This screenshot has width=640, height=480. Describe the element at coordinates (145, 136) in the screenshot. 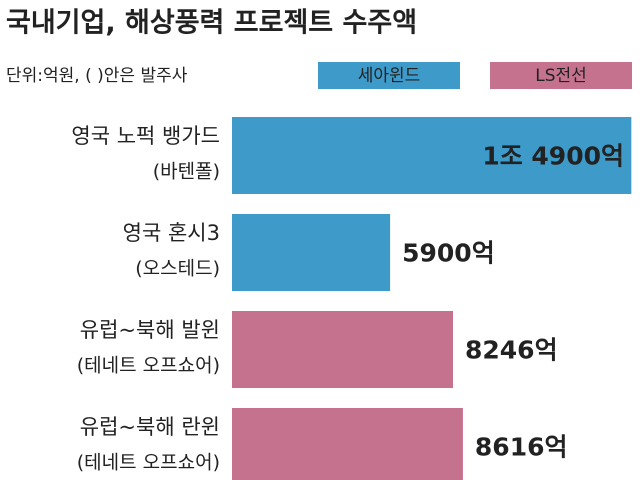

I see `category-label: 영국 노퍽 뱅가드` at that location.